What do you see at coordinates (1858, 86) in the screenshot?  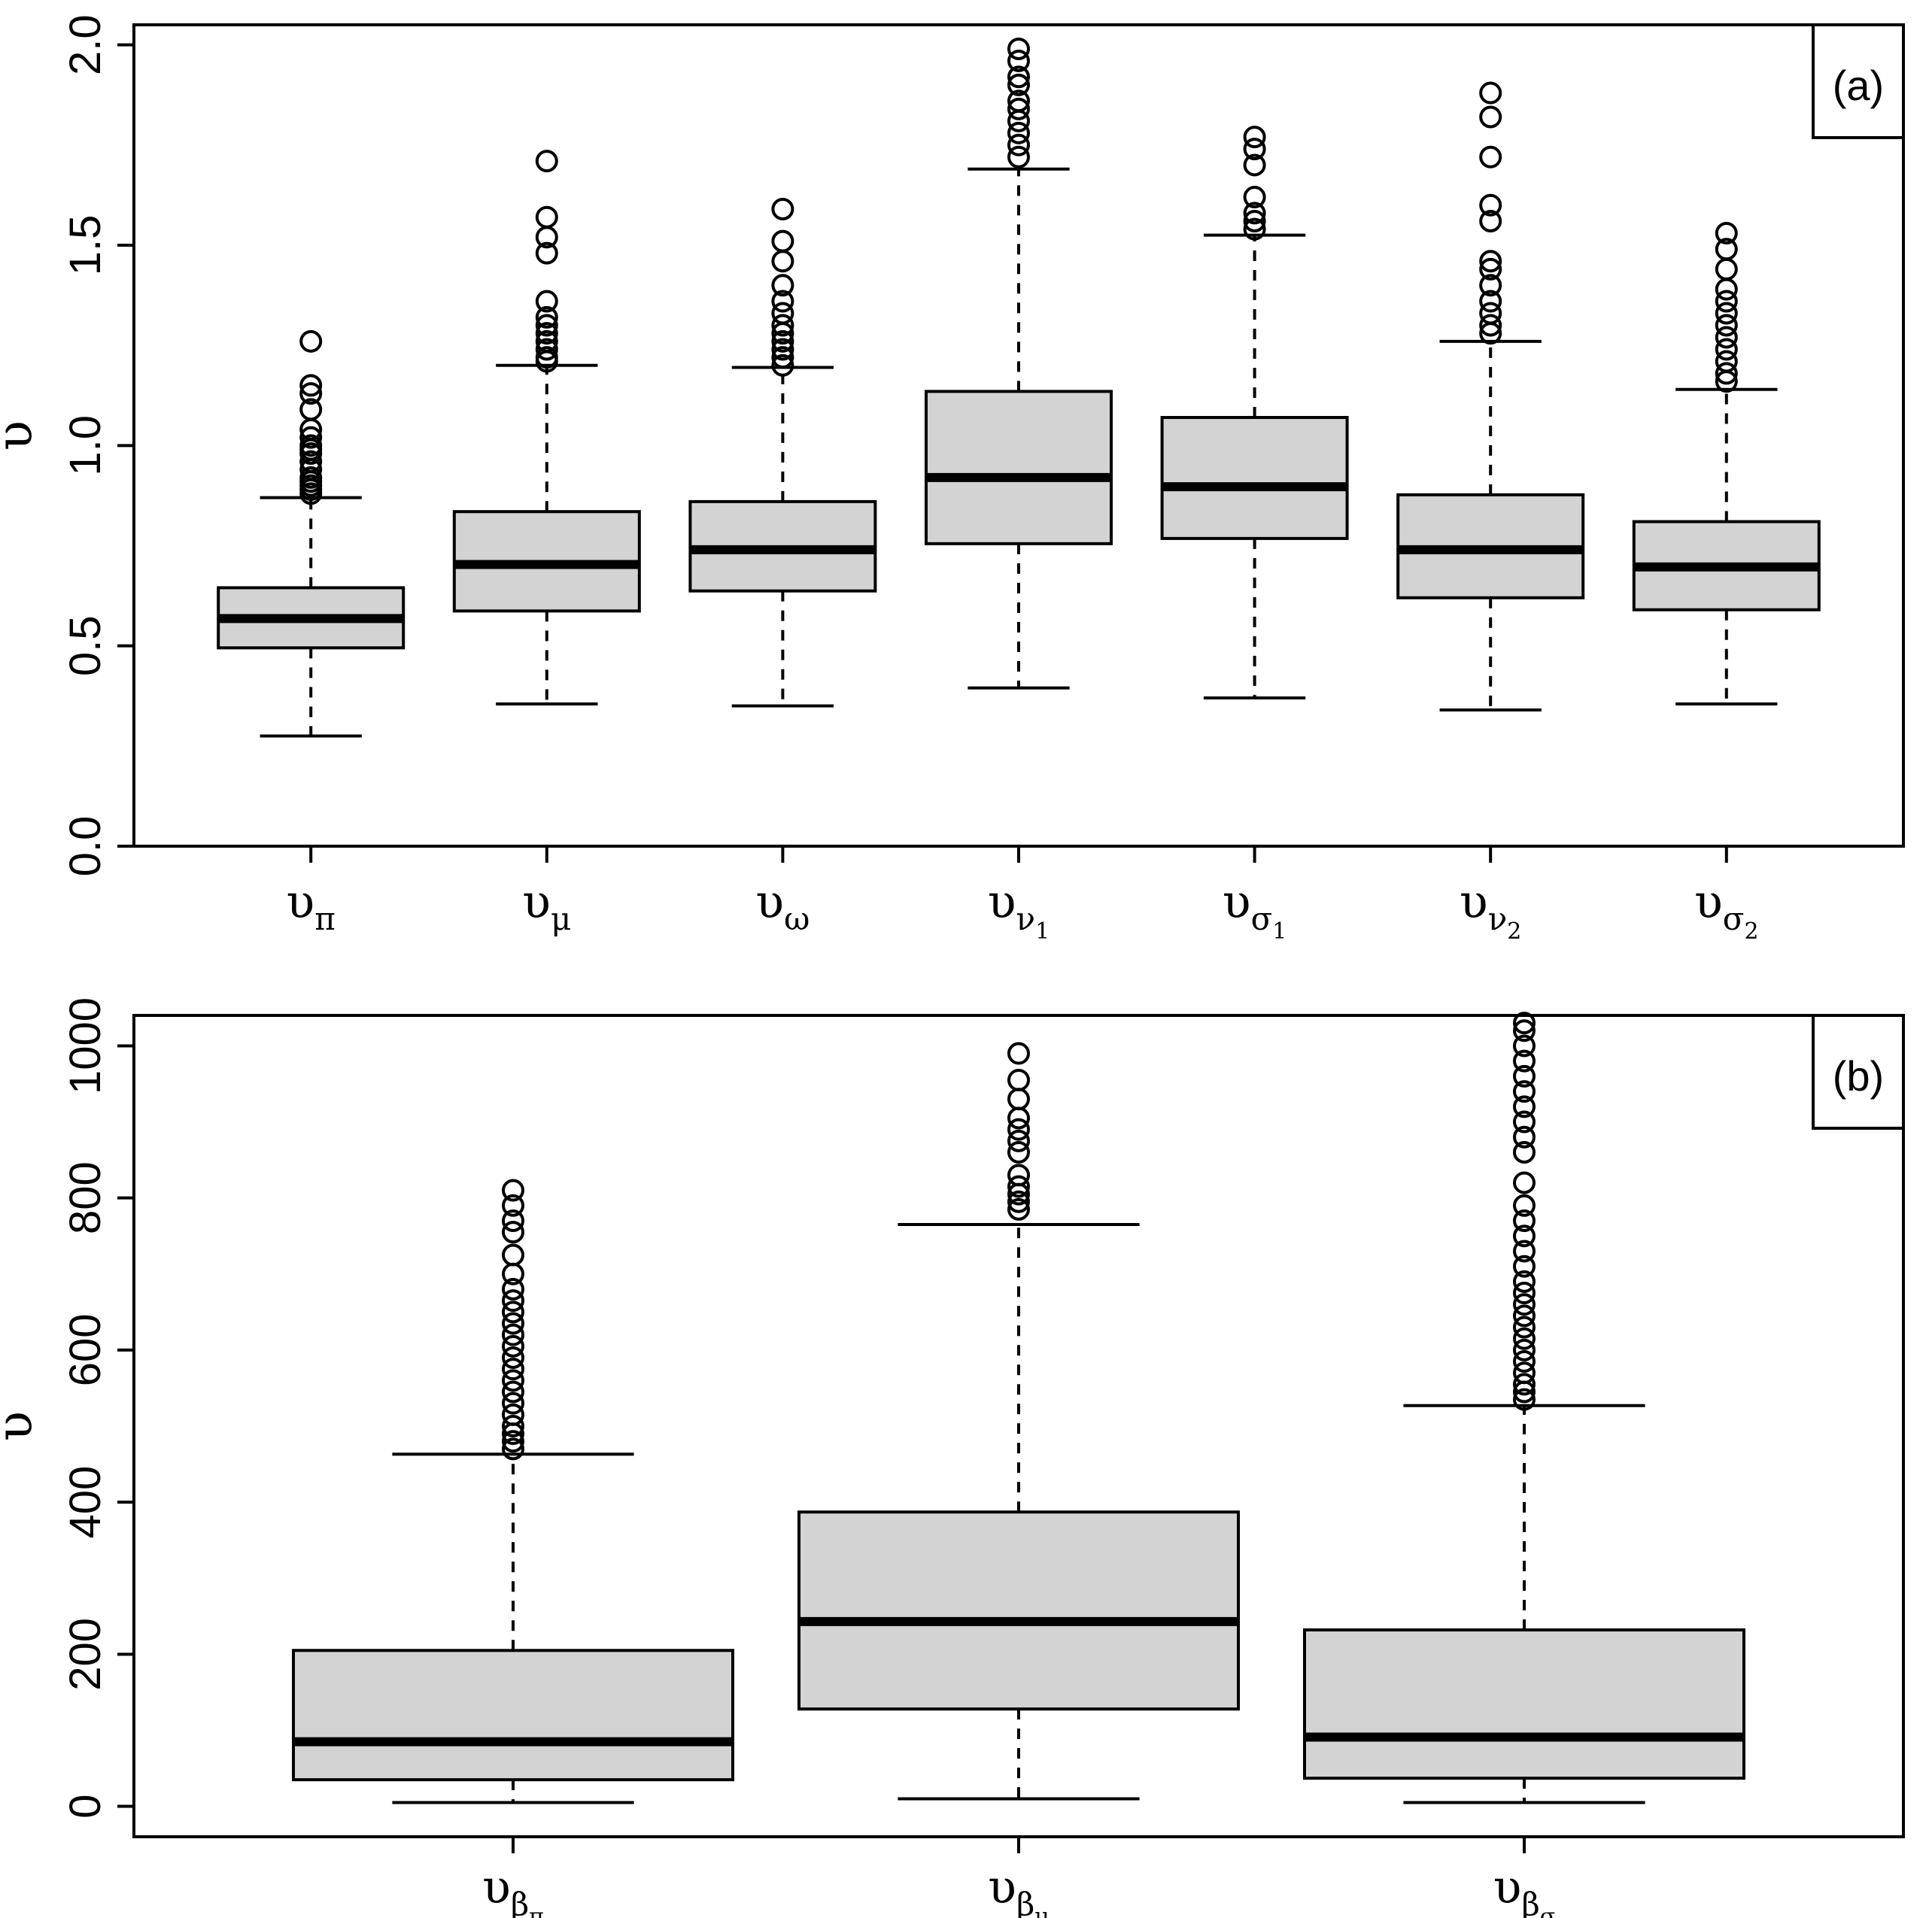 I see `panel-label: (a)` at bounding box center [1858, 86].